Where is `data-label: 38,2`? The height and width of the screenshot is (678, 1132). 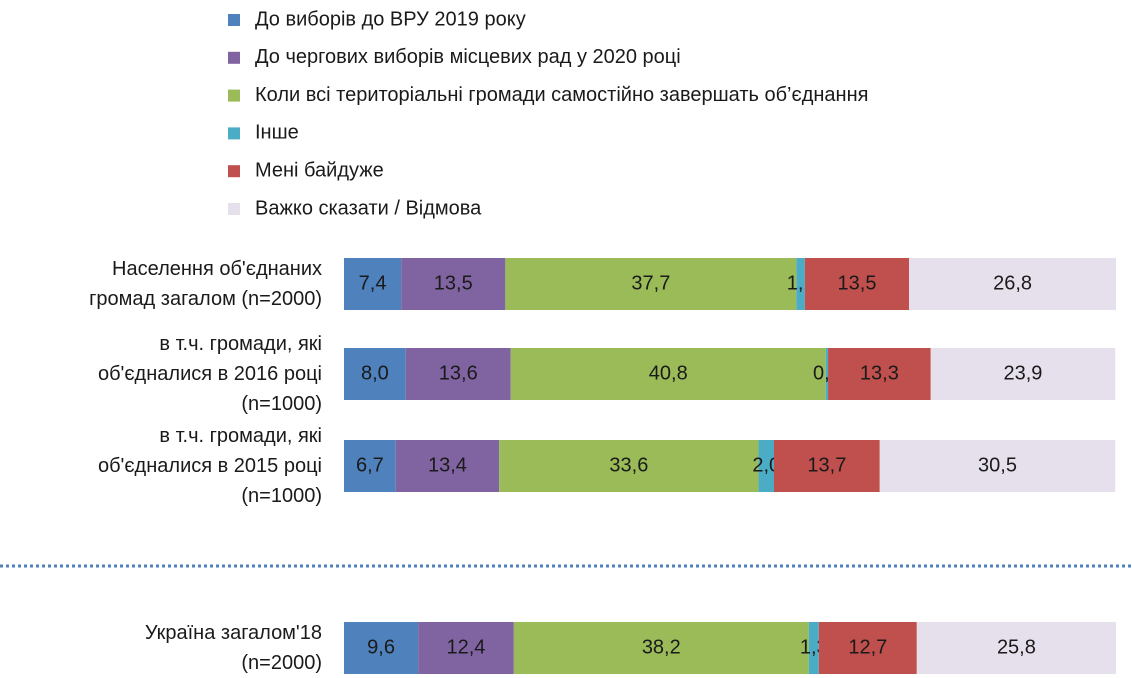
data-label: 38,2 is located at coordinates (661, 647).